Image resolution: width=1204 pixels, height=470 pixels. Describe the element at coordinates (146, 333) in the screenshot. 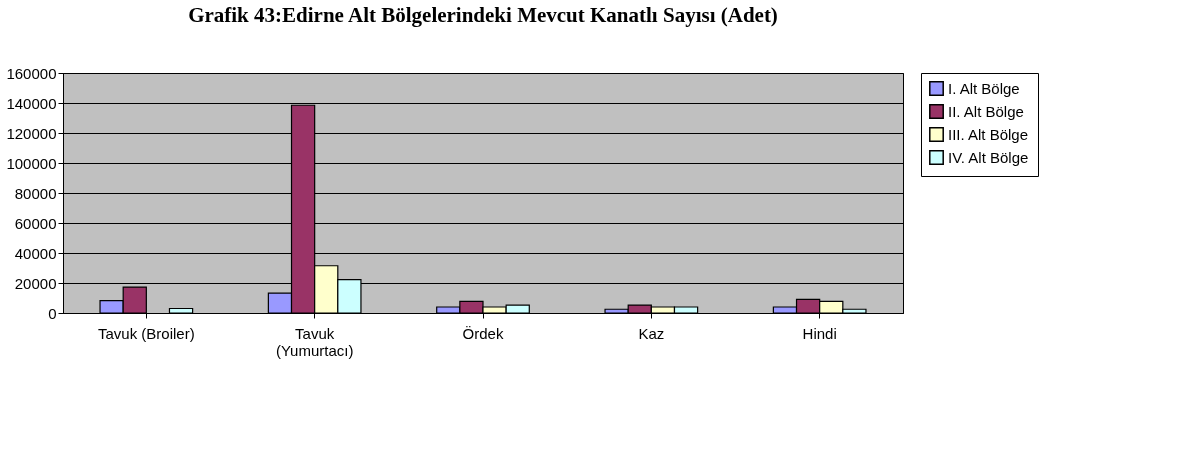

I see `x-tick-label: Tavuk (Broiler)` at that location.